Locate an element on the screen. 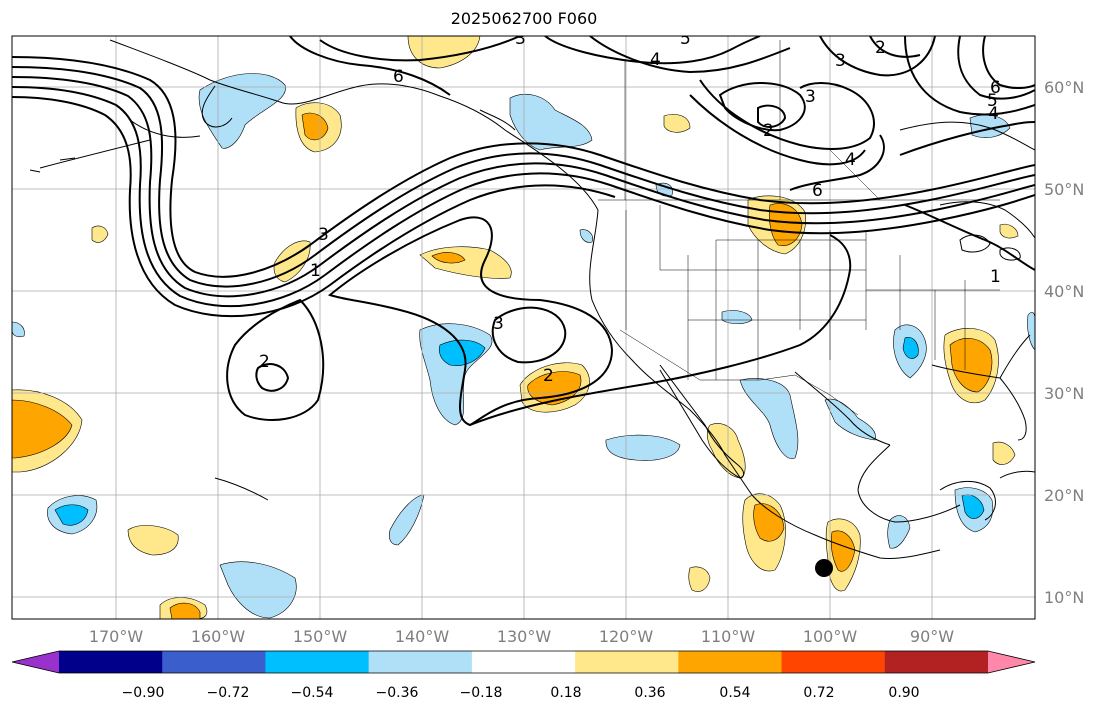 This screenshot has width=1105, height=712. longitude-label: 130°W is located at coordinates (524, 636).